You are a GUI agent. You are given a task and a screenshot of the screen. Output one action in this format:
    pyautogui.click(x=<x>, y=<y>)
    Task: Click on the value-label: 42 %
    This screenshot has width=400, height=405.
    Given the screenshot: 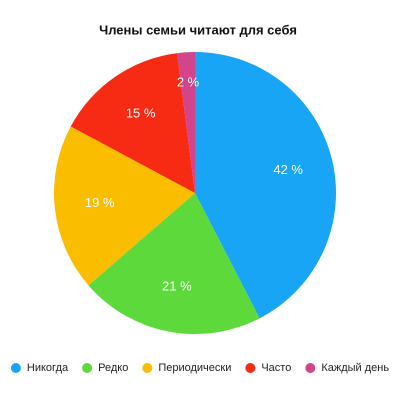 What is the action you would take?
    pyautogui.click(x=288, y=169)
    